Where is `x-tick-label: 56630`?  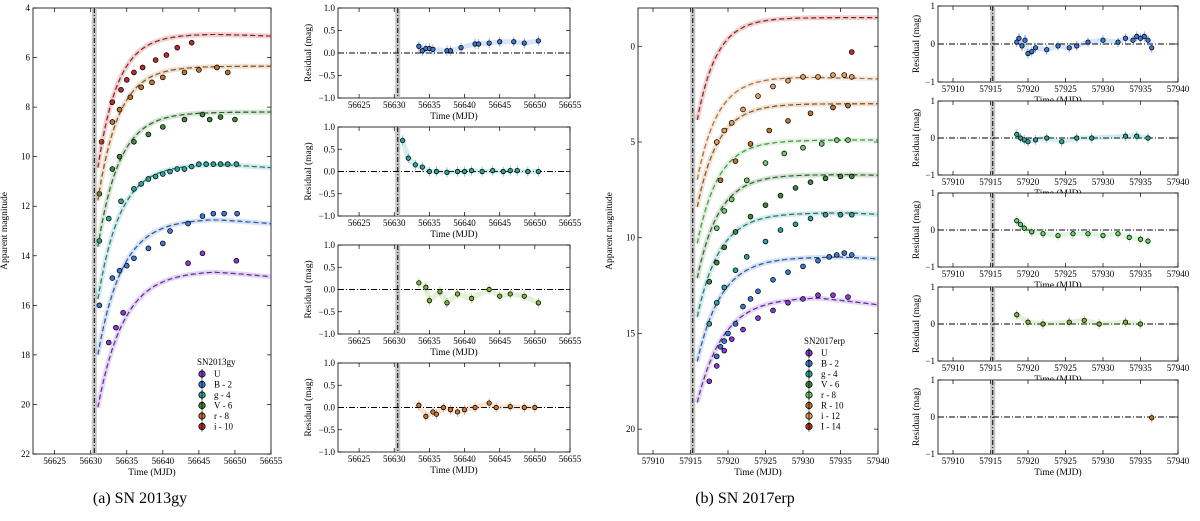 x-tick-label: 56630 is located at coordinates (394, 341).